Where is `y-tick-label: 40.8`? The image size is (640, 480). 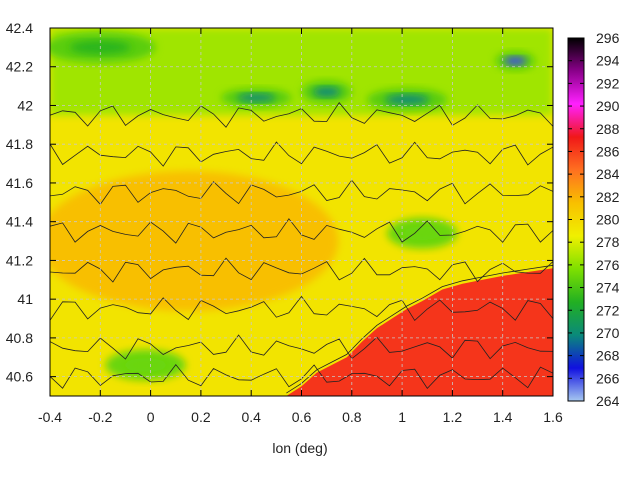 y-tick-label: 40.8 is located at coordinates (19, 338).